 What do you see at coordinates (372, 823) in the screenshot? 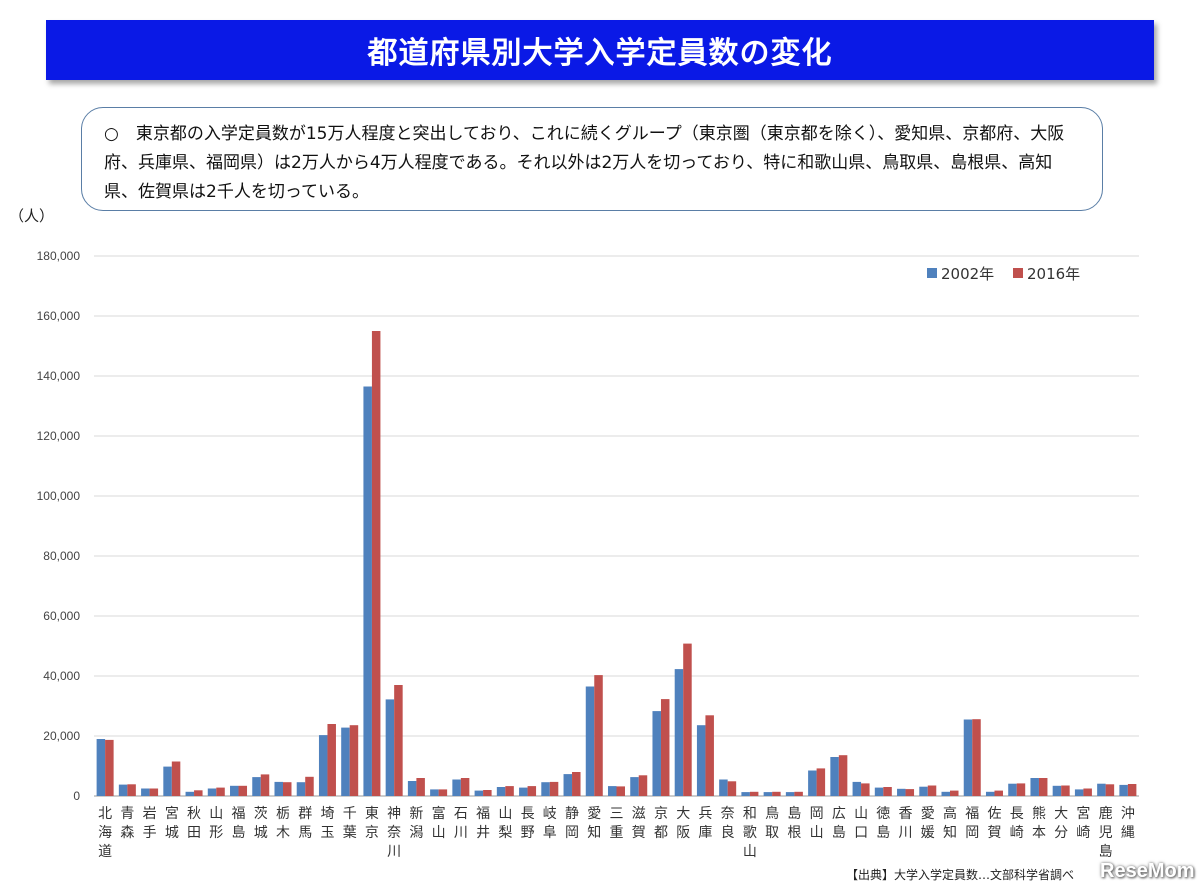
I see `x-tick-label: 東京` at bounding box center [372, 823].